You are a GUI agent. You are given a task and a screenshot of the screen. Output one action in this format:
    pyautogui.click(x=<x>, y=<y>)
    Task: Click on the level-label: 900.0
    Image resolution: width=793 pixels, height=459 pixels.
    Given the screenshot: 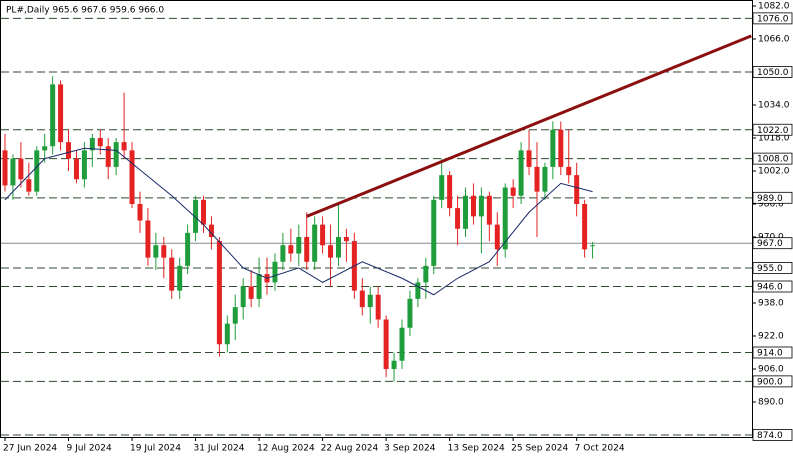 What is the action you would take?
    pyautogui.click(x=770, y=382)
    